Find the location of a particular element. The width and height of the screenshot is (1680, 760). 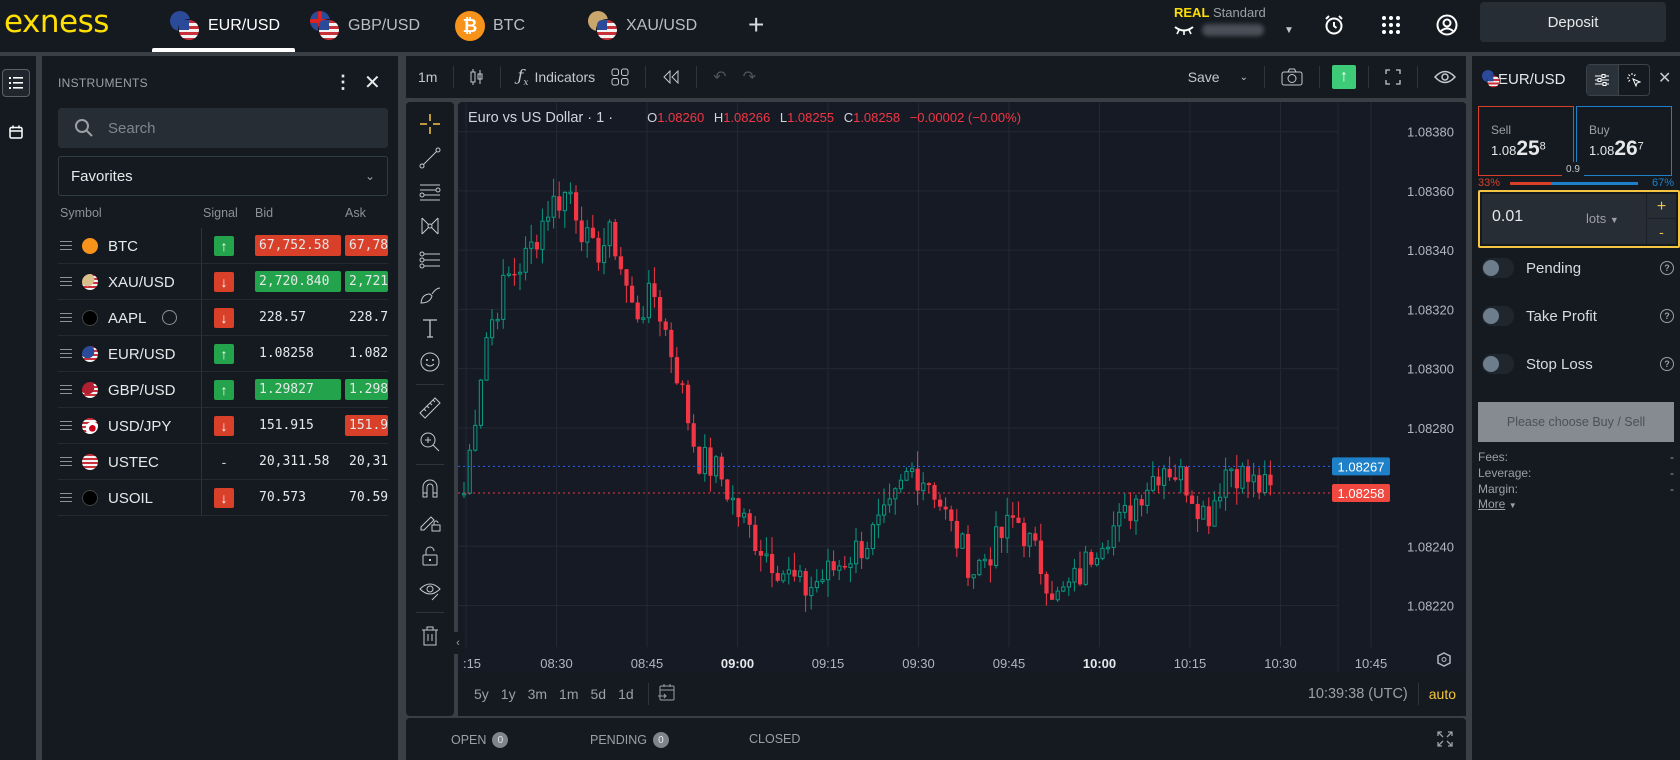

svg-text: 1.08258 is located at coordinates (1361, 493).